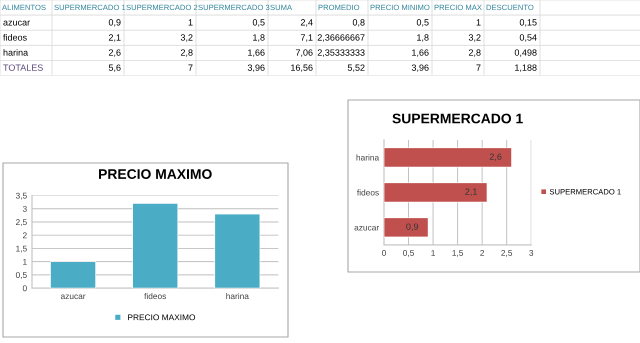 Image resolution: width=640 pixels, height=343 pixels. What do you see at coordinates (341, 53) in the screenshot?
I see `text: 2,35333333` at bounding box center [341, 53].